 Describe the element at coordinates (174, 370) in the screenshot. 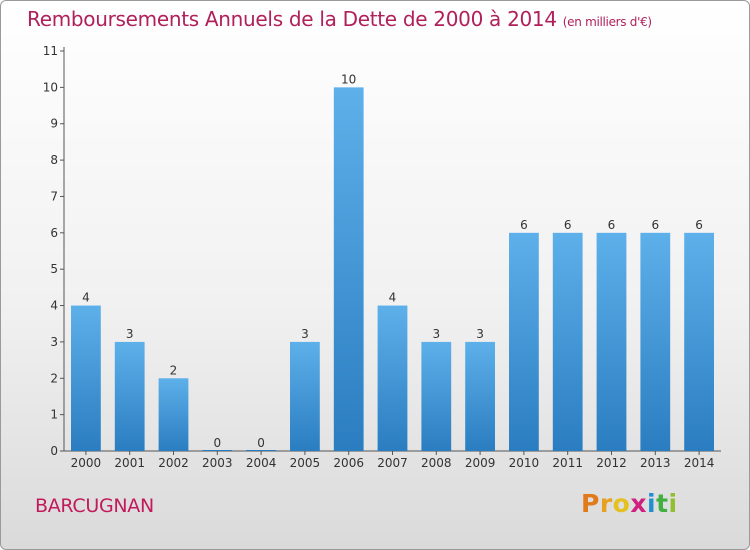

I see `bar-value-label: 2` at that location.